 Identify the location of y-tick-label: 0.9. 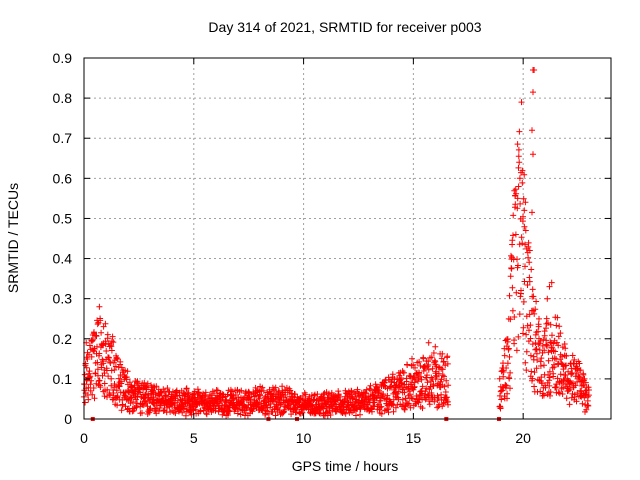
(63, 58).